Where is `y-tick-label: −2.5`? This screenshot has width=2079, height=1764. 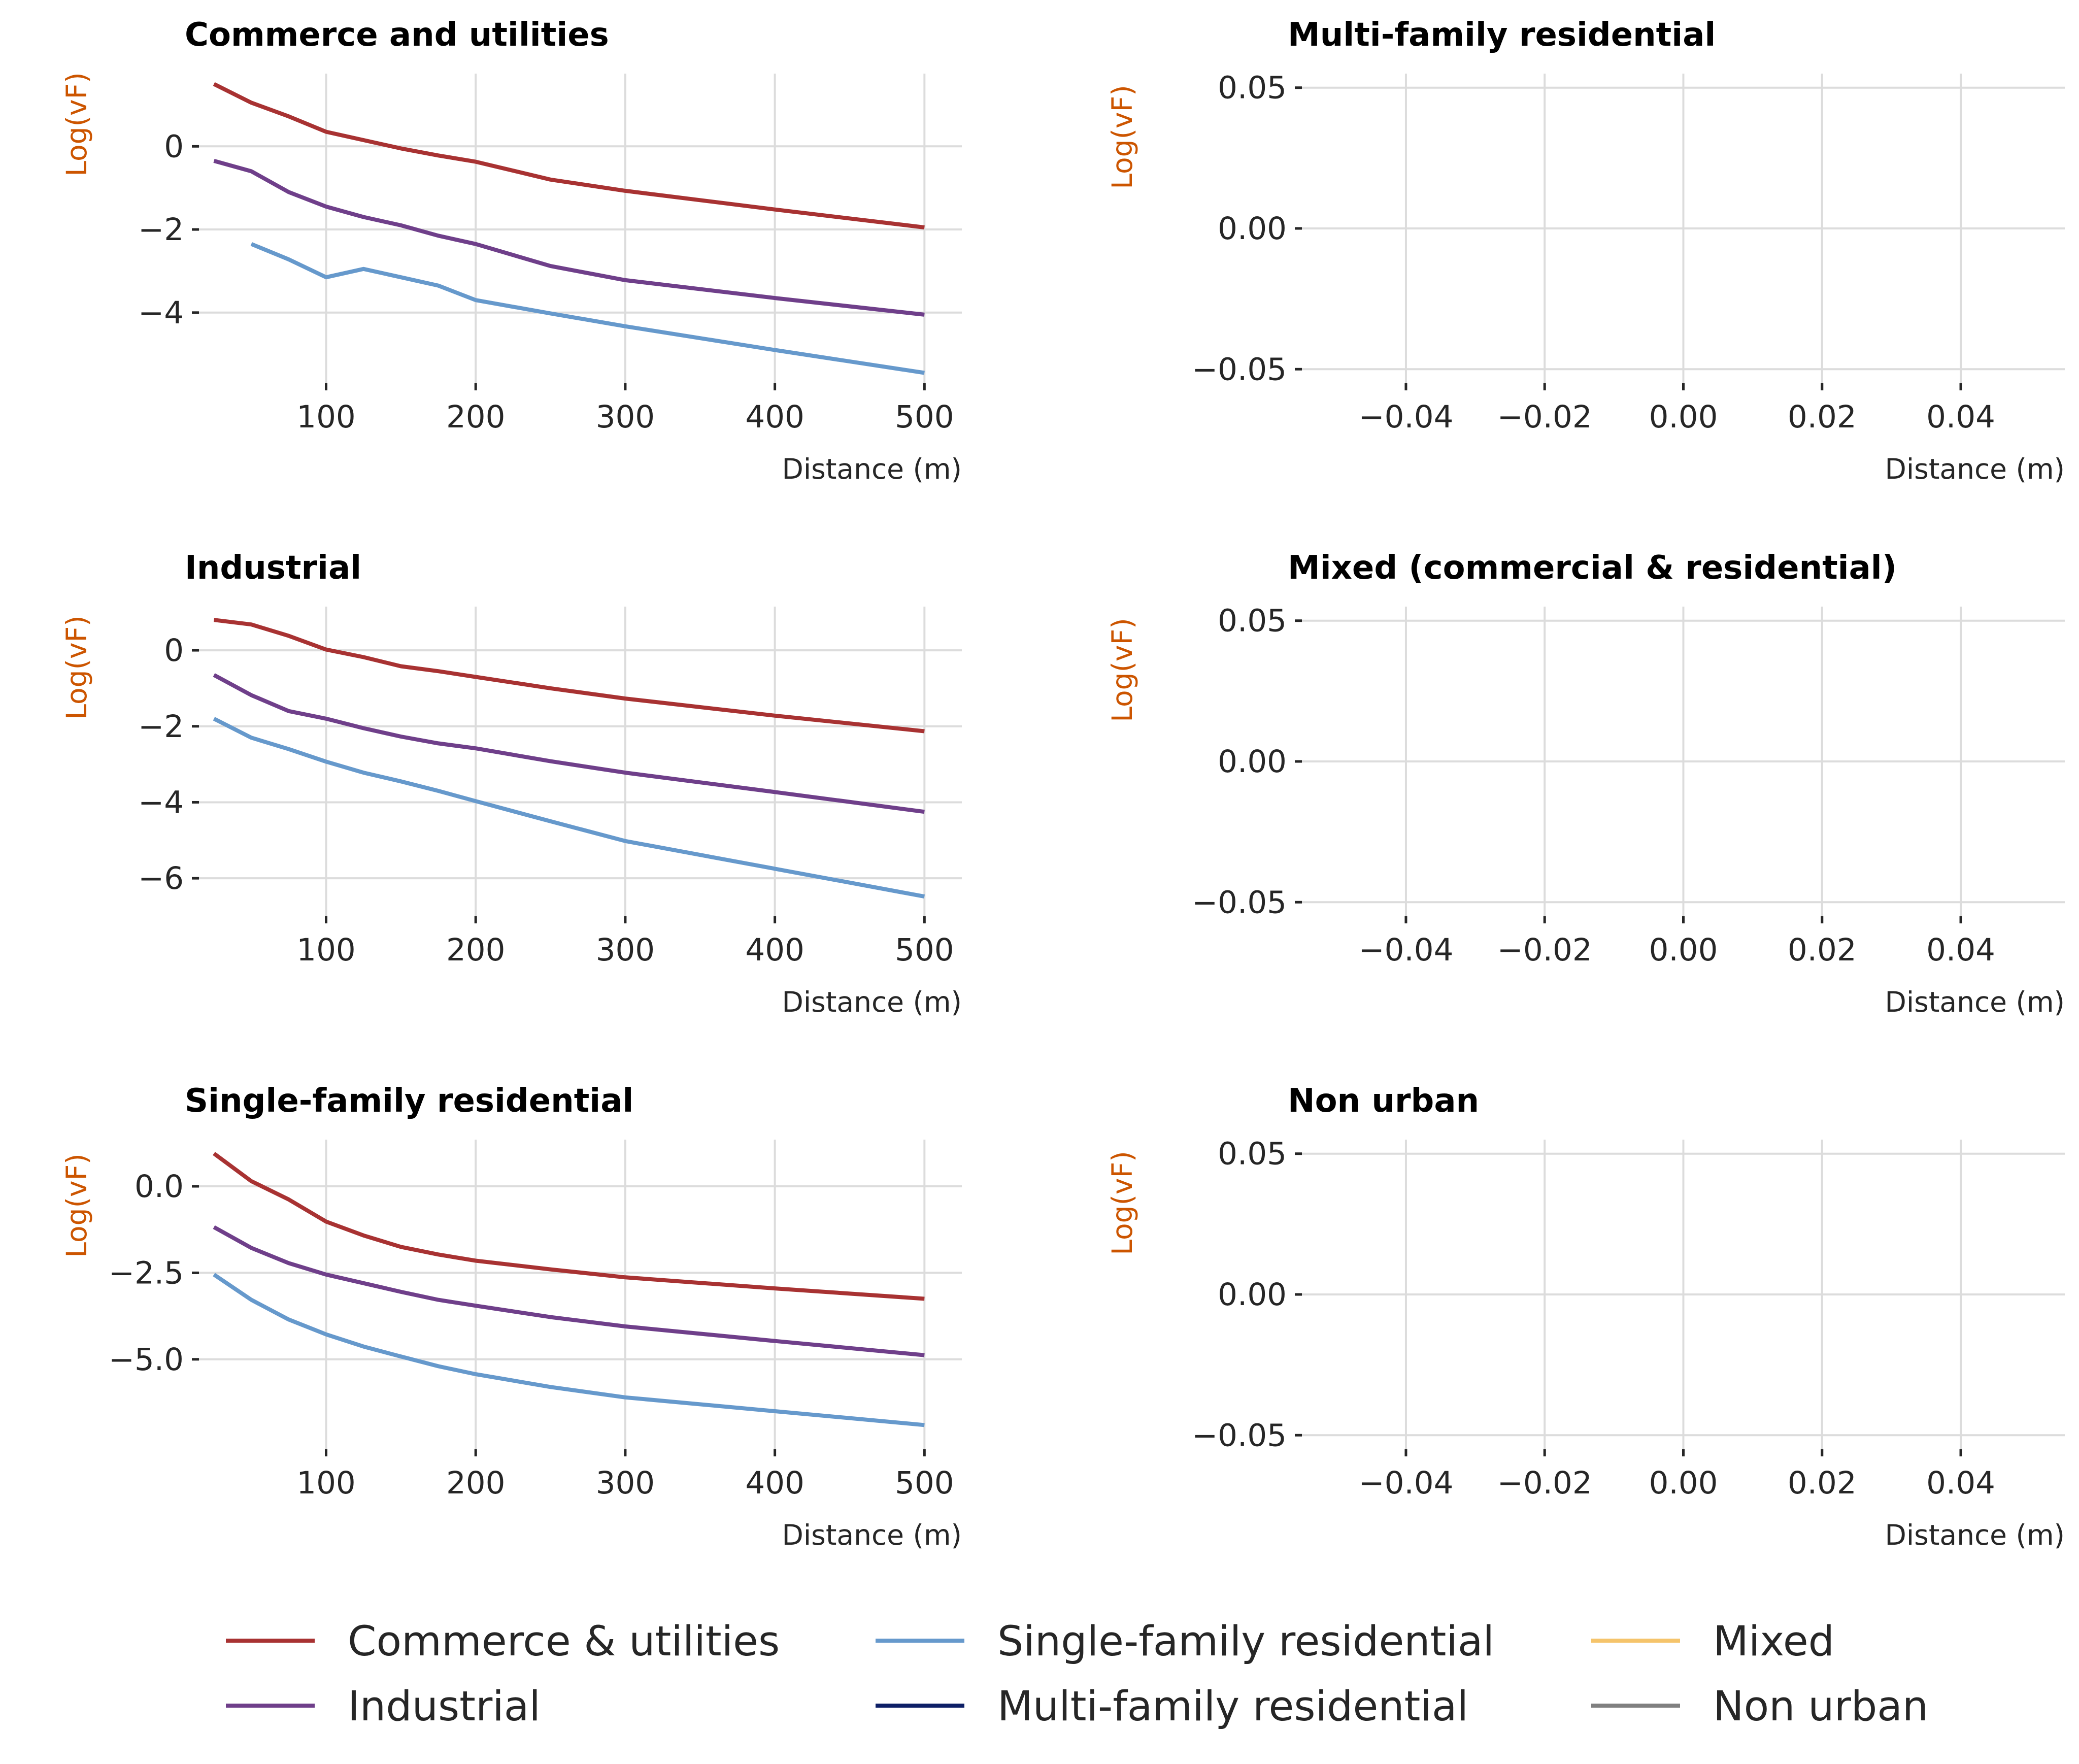 y-tick-label: −2.5 is located at coordinates (146, 1273).